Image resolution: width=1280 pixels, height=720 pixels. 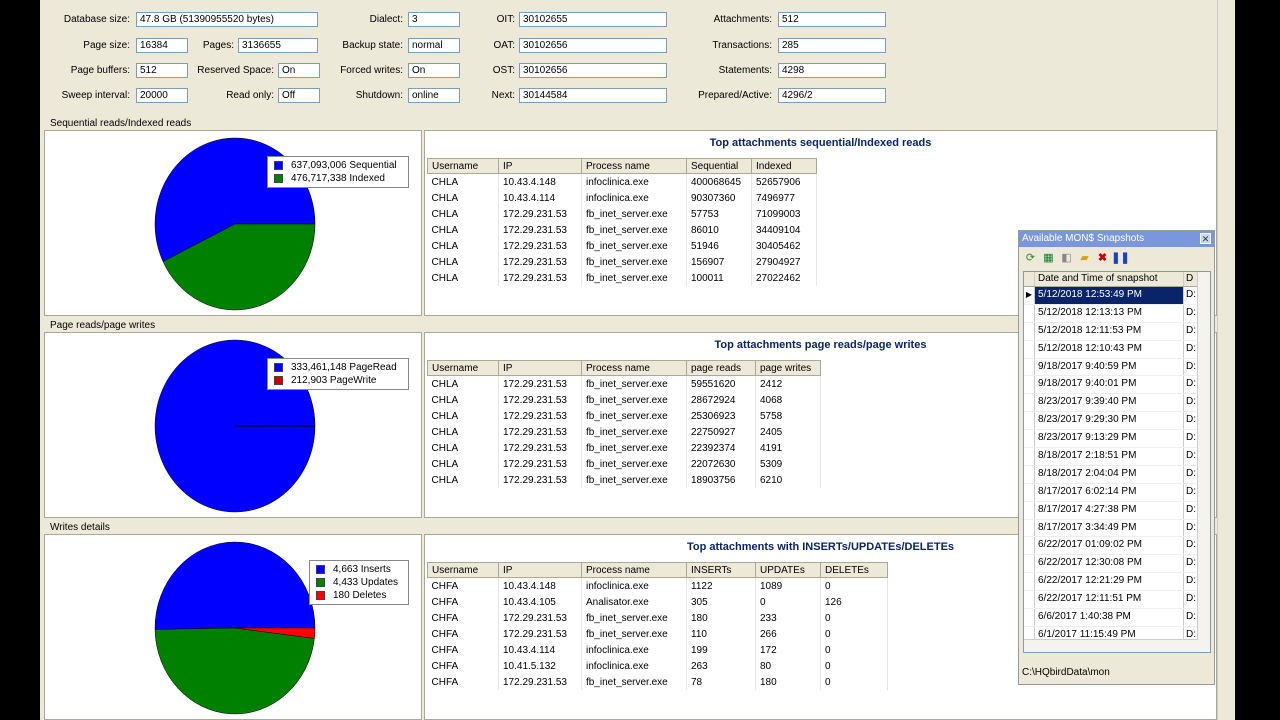 I want to click on table-cell: 57753, so click(x=719, y=214).